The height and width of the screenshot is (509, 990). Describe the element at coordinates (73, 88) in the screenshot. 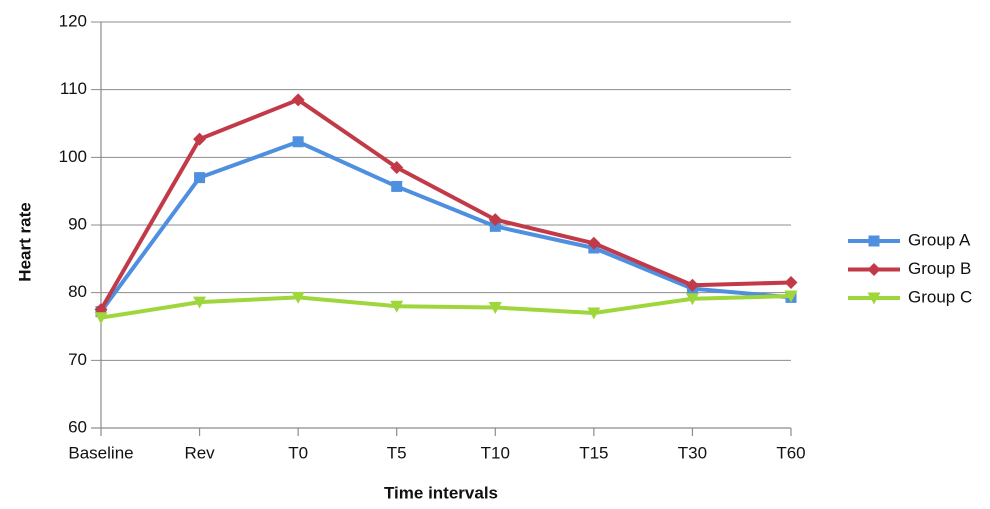

I see `y-tick-label: 110` at that location.